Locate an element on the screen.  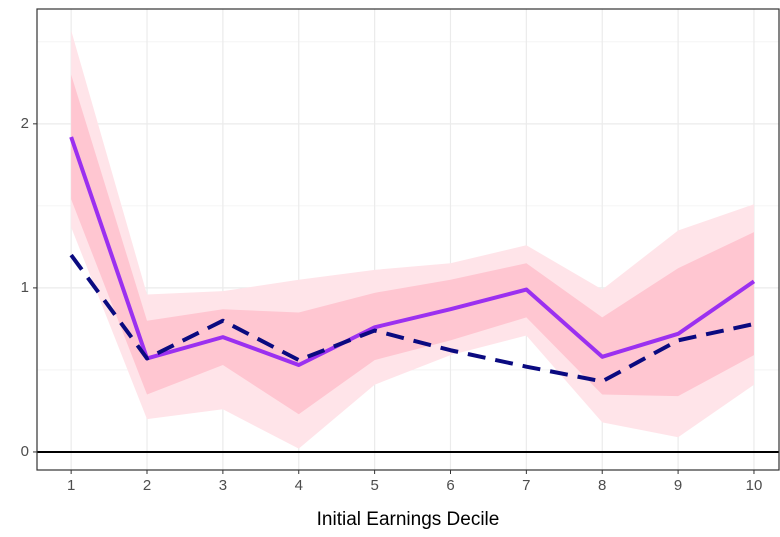
x-tick-label: 1 is located at coordinates (71, 485).